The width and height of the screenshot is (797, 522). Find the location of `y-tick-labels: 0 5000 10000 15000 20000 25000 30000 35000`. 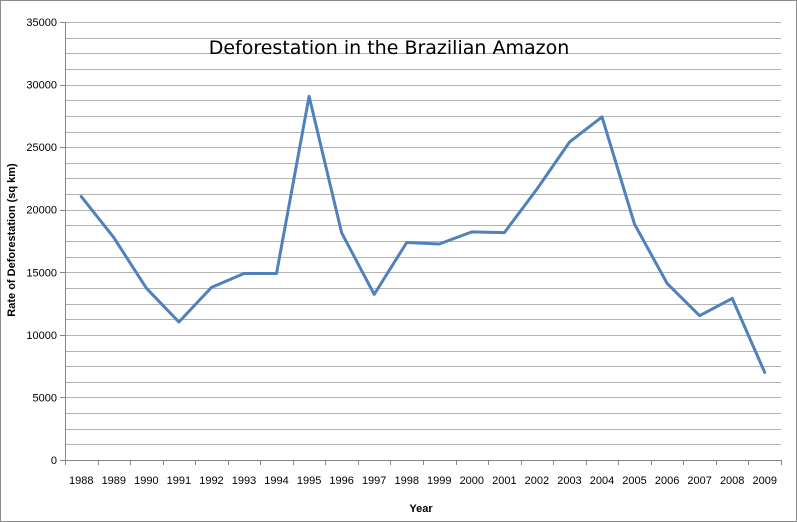

y-tick-labels: 0 5000 10000 15000 20000 25000 30000 35000 is located at coordinates (41, 242).